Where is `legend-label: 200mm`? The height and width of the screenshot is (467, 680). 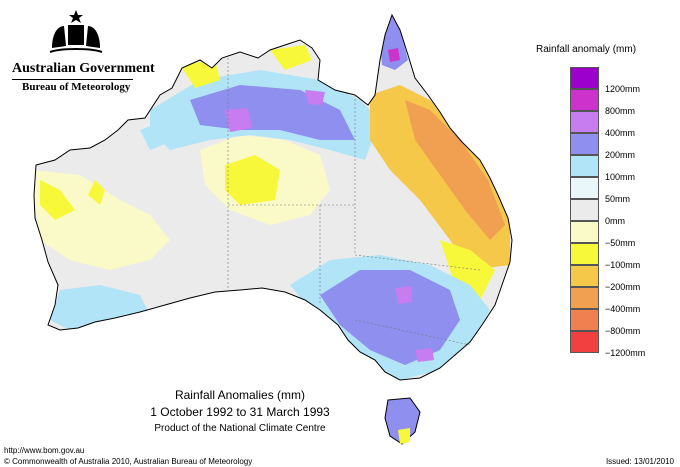
legend-label: 200mm is located at coordinates (620, 155).